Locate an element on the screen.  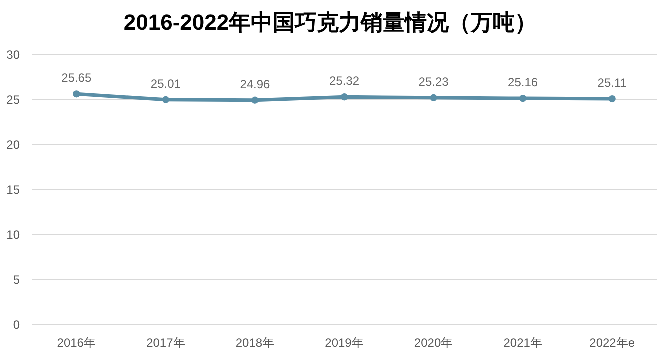
y-tick-label: 25 is located at coordinates (13, 100).